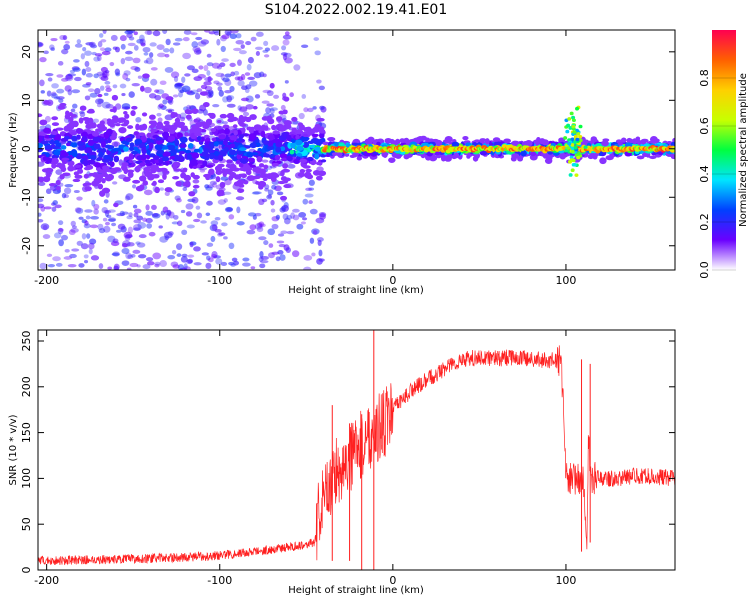  I want to click on spectrogram-feature-cell, so click(574, 132).